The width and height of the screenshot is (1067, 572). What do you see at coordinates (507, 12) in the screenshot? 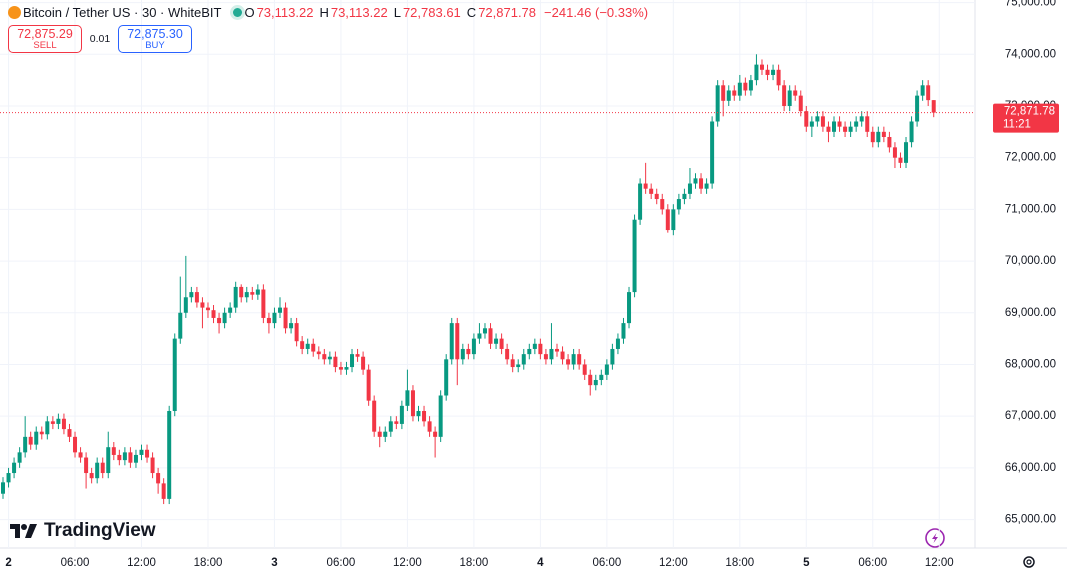
I see `close-value: 72,871.78` at bounding box center [507, 12].